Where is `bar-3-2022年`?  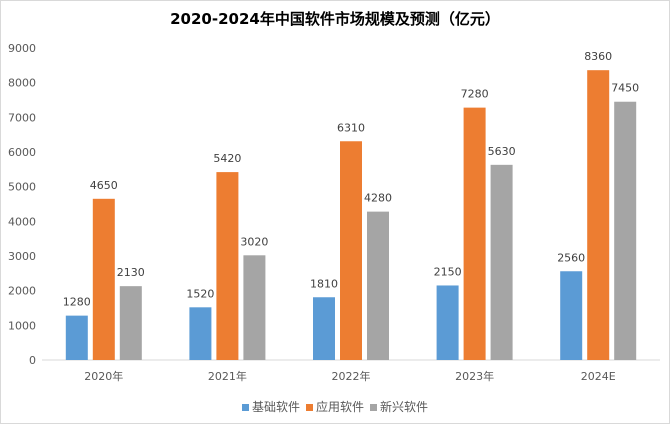
bar-3-2022年 is located at coordinates (378, 285).